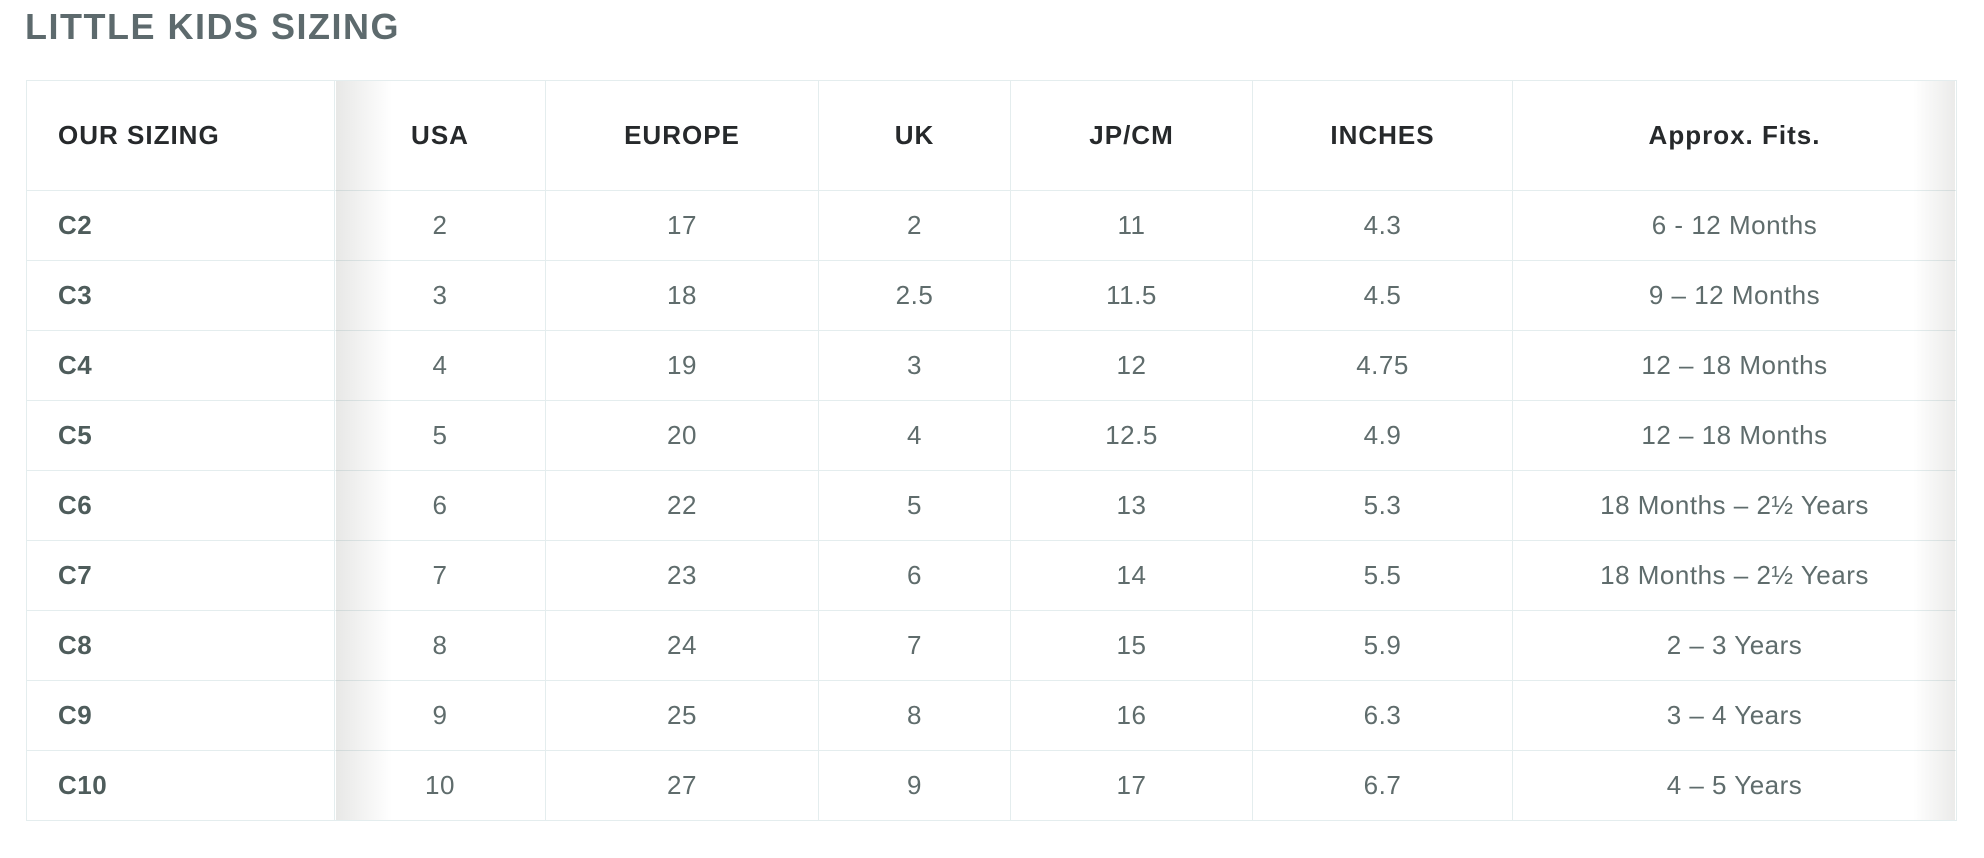 This screenshot has width=1984, height=858. Describe the element at coordinates (682, 715) in the screenshot. I see `europe-cell: 25` at that location.